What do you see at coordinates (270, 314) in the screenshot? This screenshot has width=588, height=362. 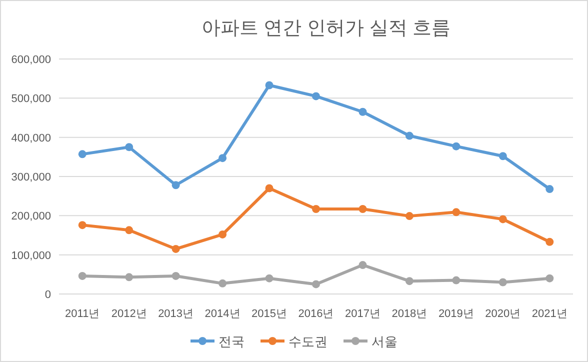 I see `x-tick-label: 2015년` at bounding box center [270, 314].